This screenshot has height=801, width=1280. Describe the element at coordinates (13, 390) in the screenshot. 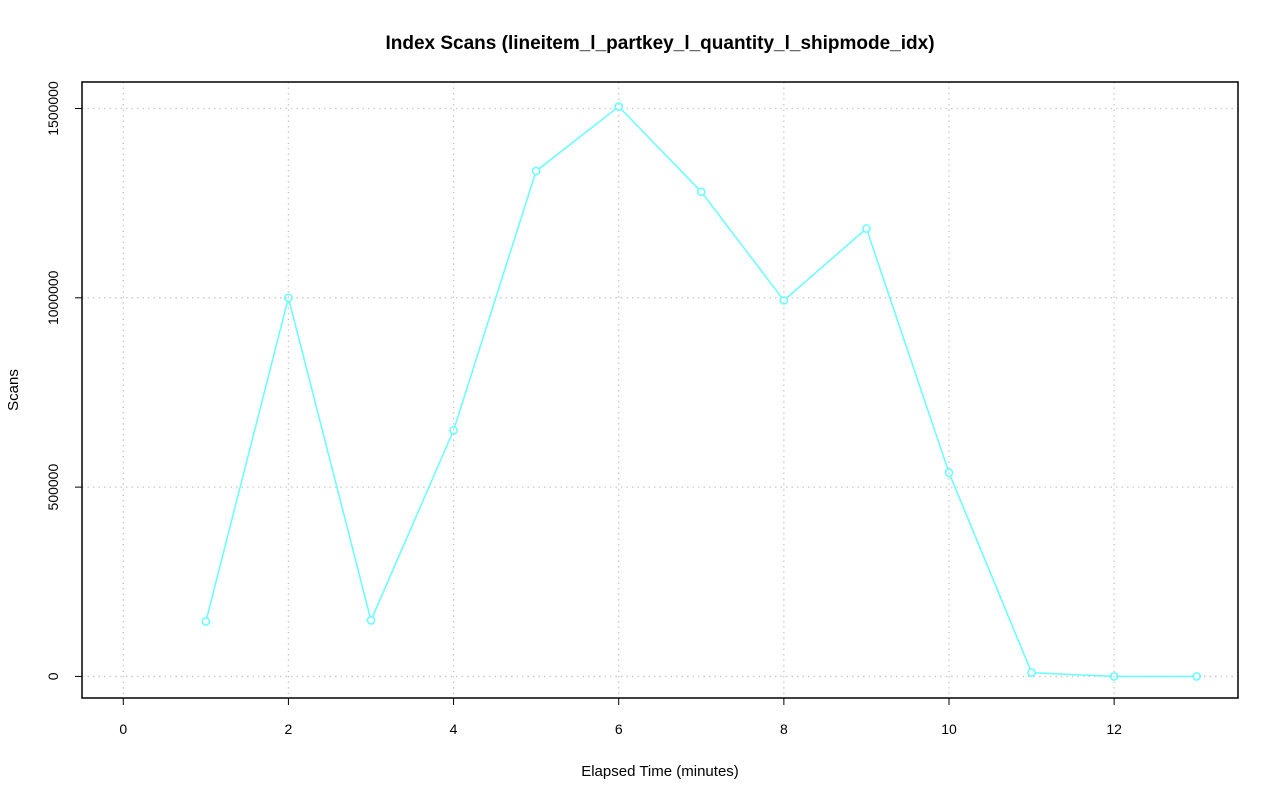

I see `y-axis-label: Scans` at that location.